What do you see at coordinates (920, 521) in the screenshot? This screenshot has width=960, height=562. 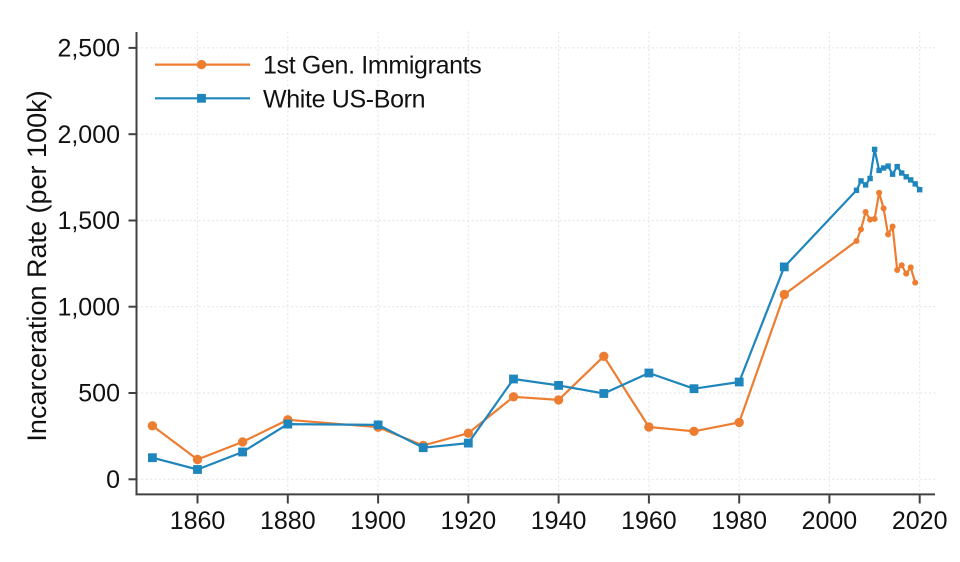 I see `svg-text: 2020` at bounding box center [920, 521].